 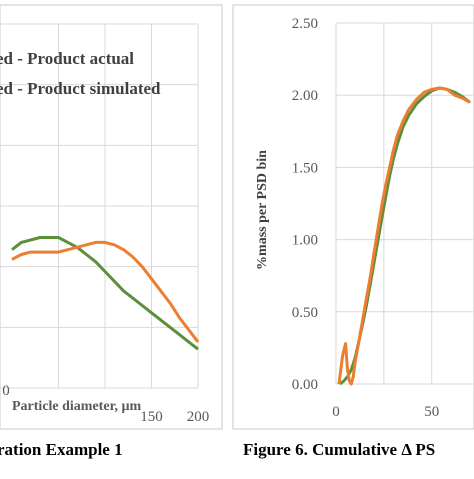 What do you see at coordinates (61, 449) in the screenshot?
I see `left-figure-caption: ration Example 1` at bounding box center [61, 449].